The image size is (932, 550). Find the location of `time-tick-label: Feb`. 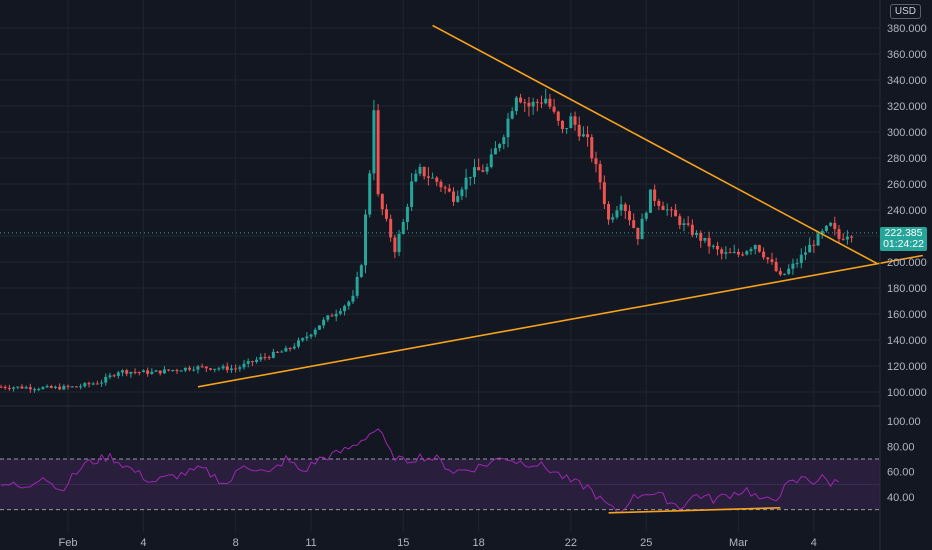

time-tick-label: Feb is located at coordinates (68, 543).